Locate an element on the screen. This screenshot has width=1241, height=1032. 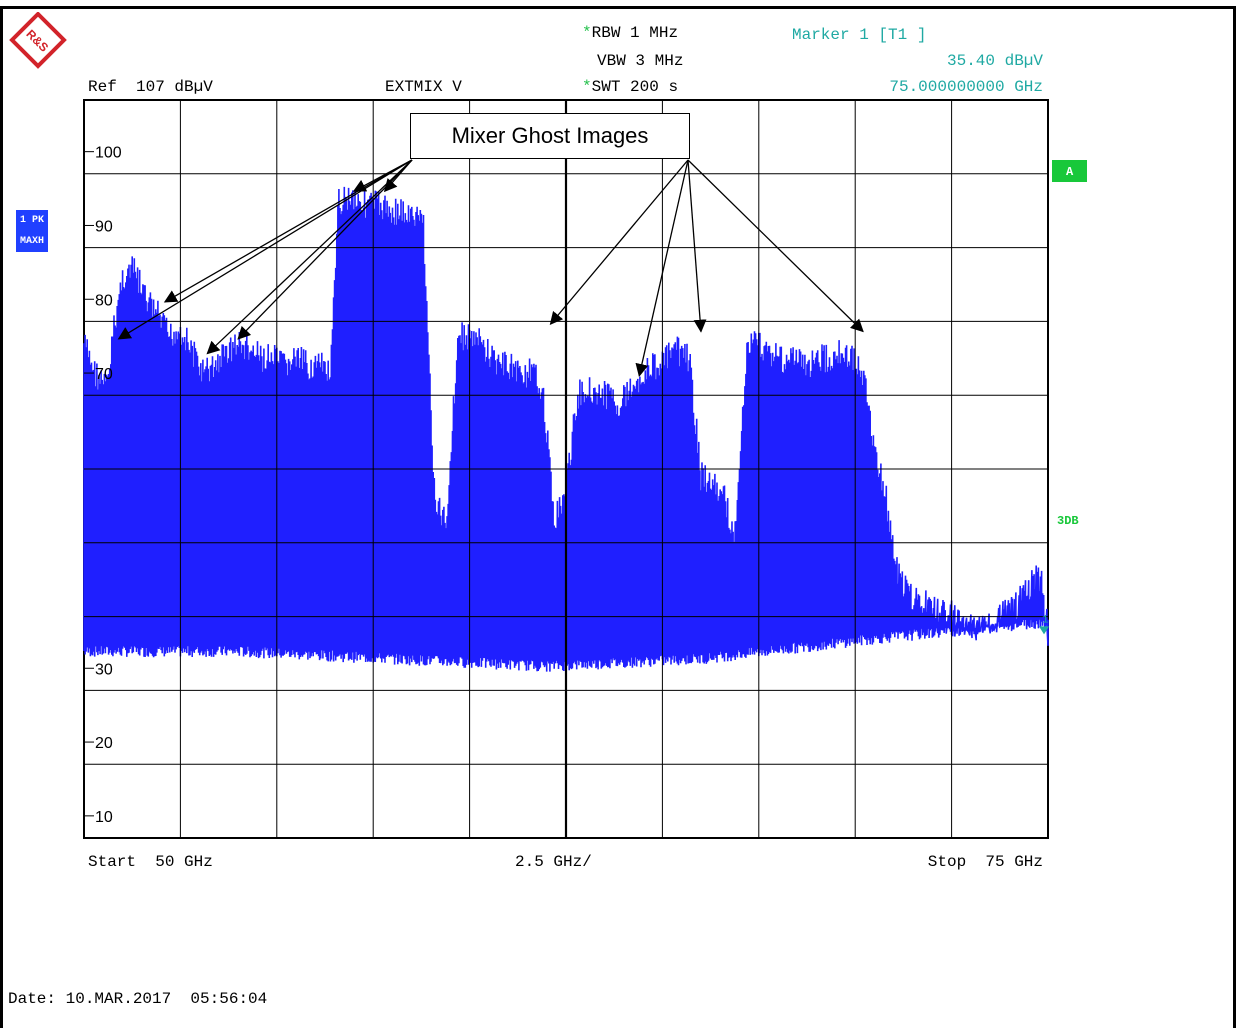
vbw-line: VBW 3 MHz is located at coordinates (640, 61).